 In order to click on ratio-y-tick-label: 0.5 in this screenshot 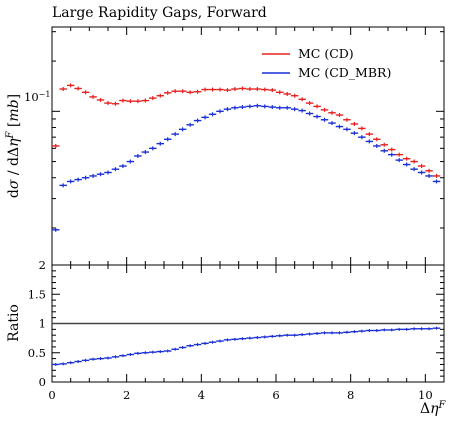, I will do `click(37, 353)`.